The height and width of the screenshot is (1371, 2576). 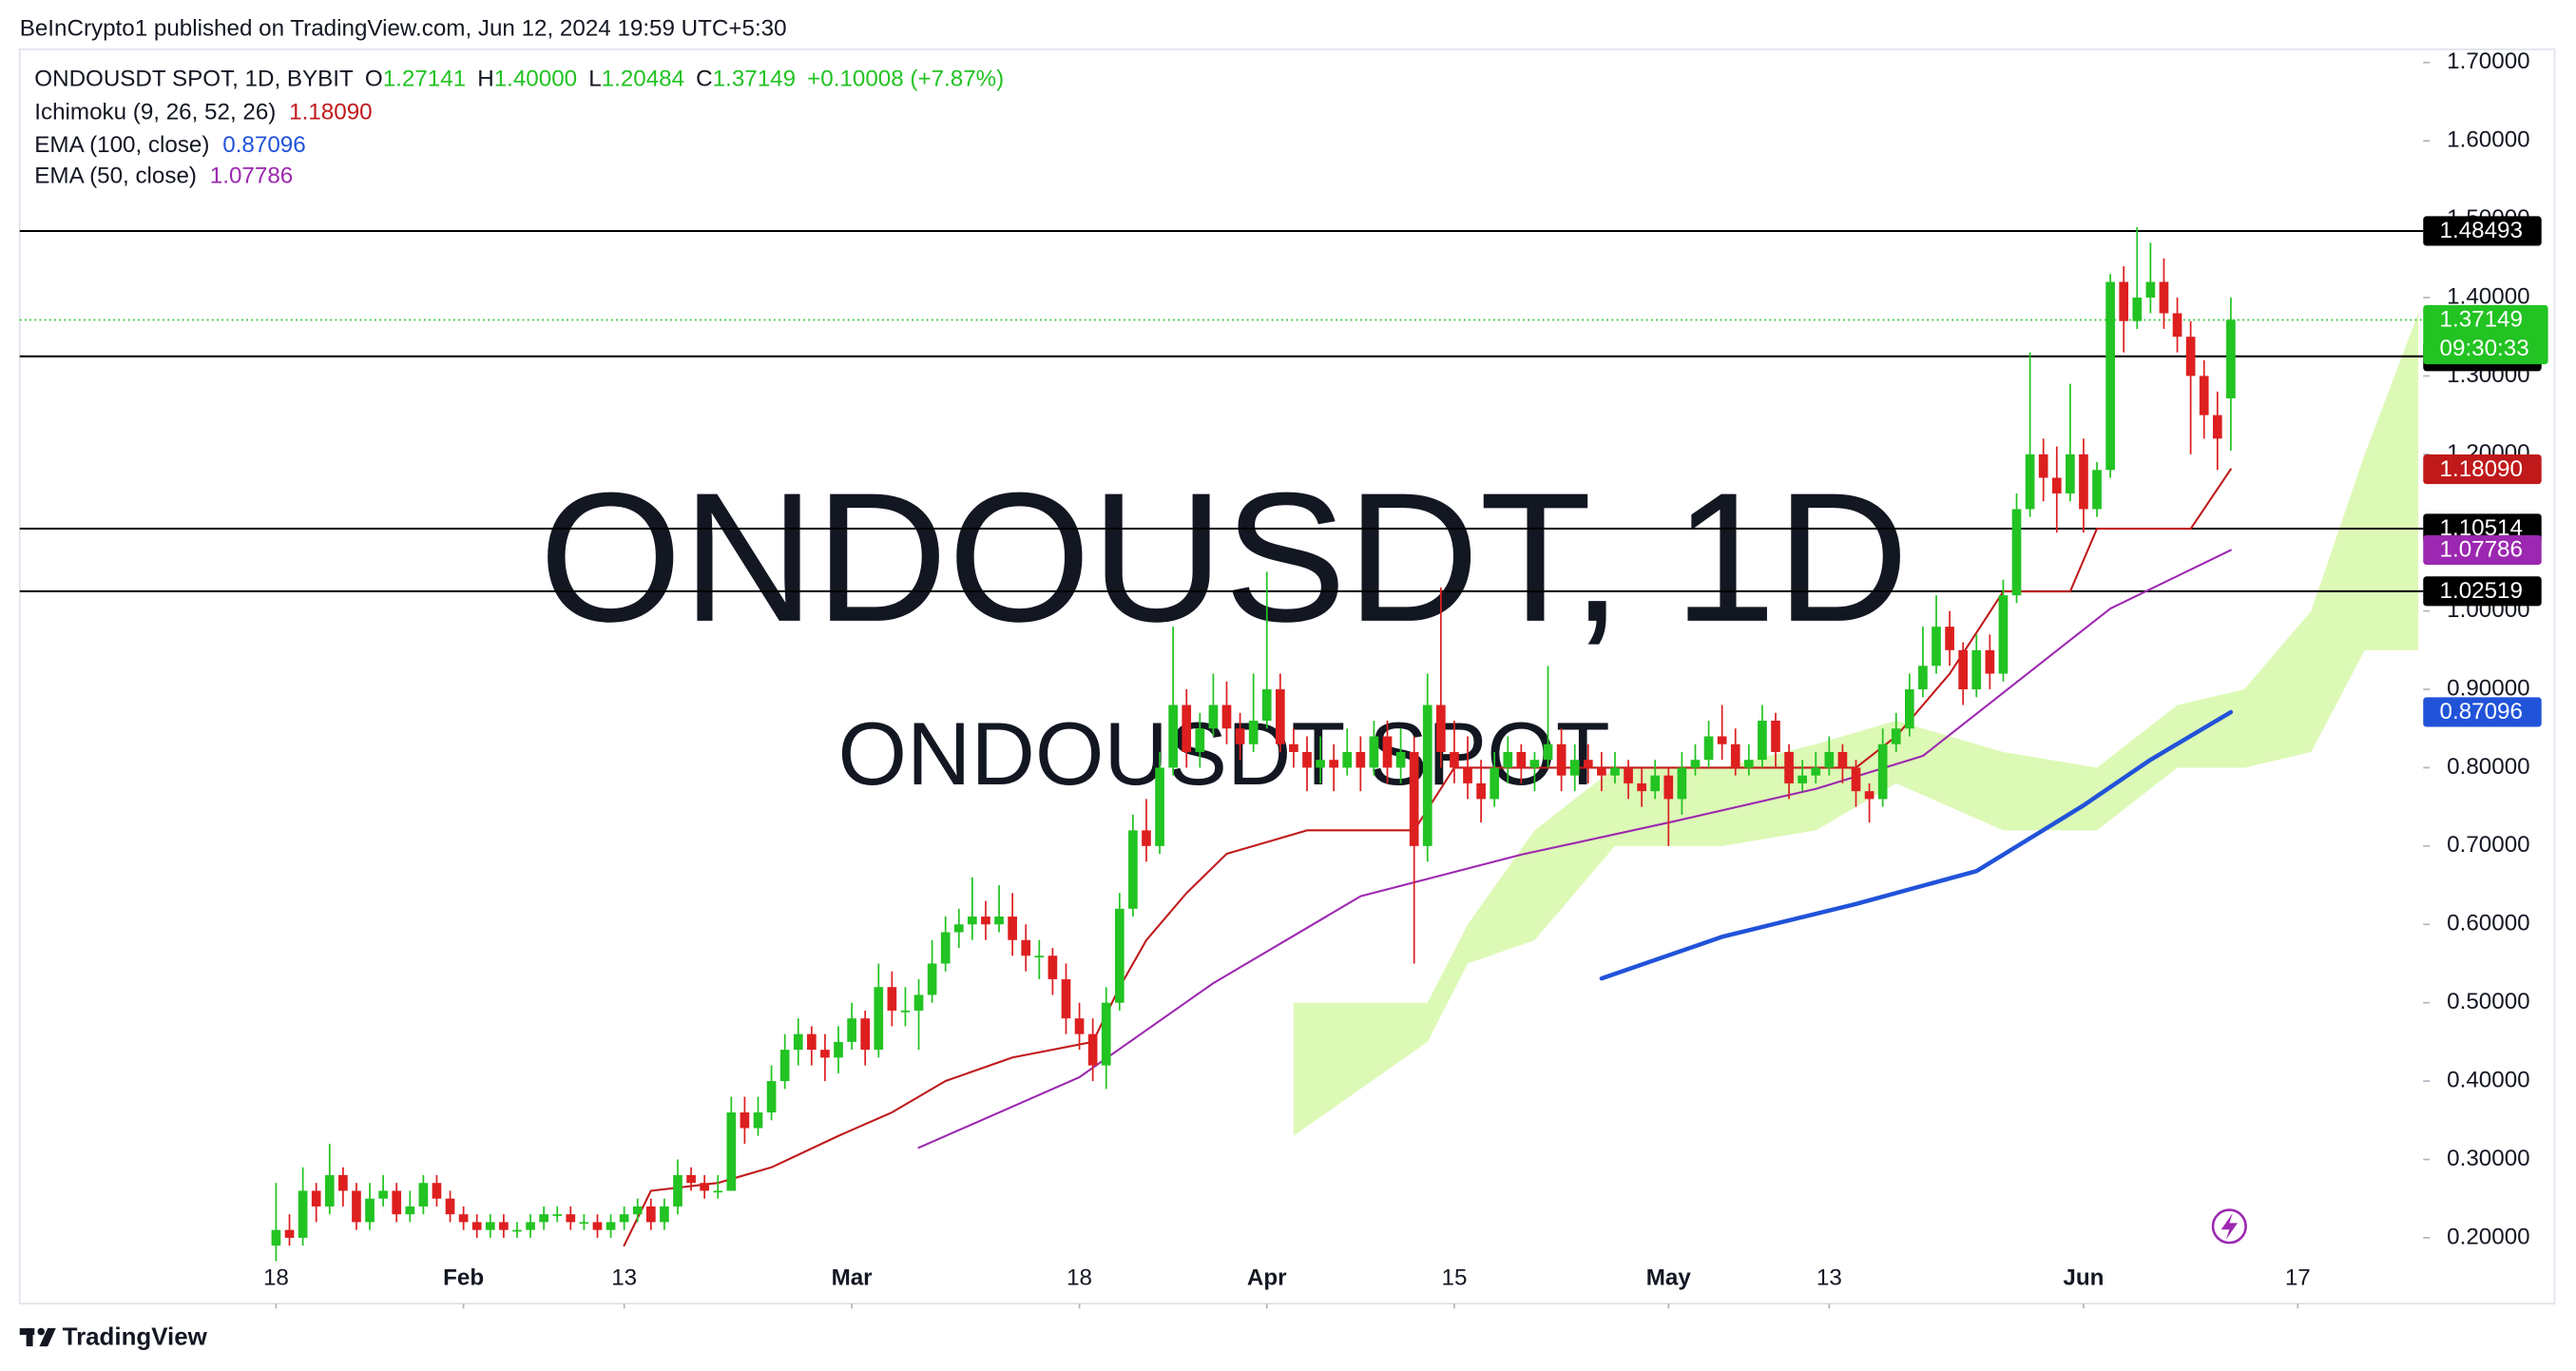 What do you see at coordinates (1224, 558) in the screenshot?
I see `watermark: ONDOUSDT, 1D` at bounding box center [1224, 558].